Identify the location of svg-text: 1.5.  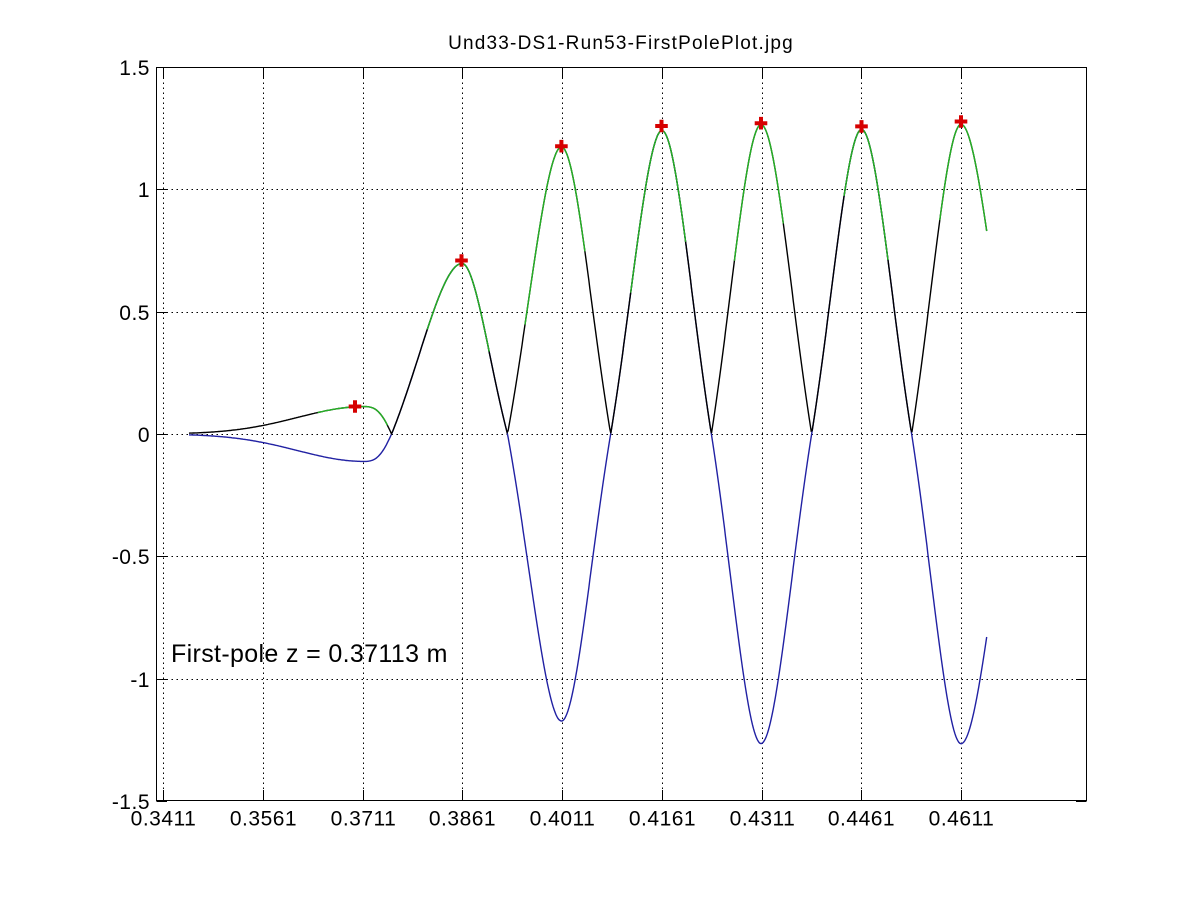
(134, 68).